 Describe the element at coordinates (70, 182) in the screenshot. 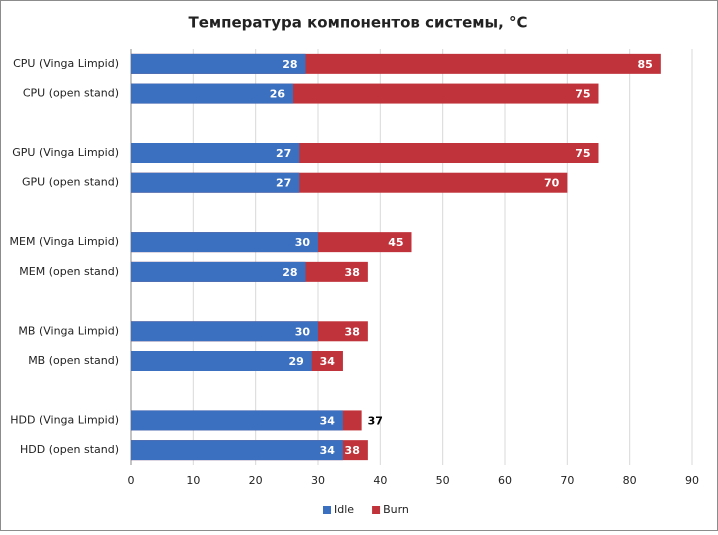

I see `y-tick-label: GPU (open stand)` at that location.